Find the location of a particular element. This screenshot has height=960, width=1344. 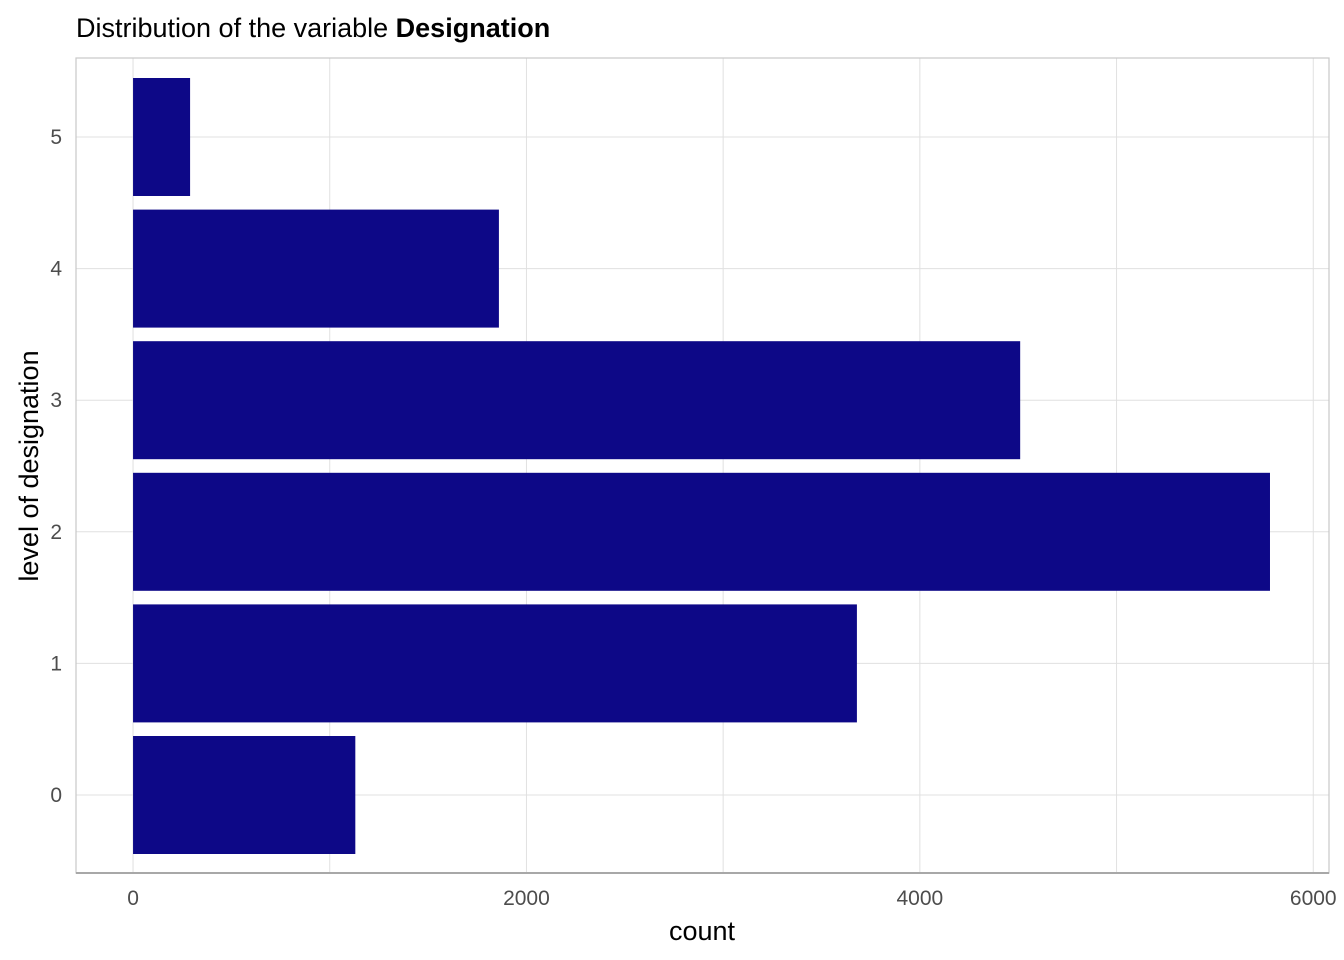

chart-title: Distribution of the variable Designation is located at coordinates (313, 28).